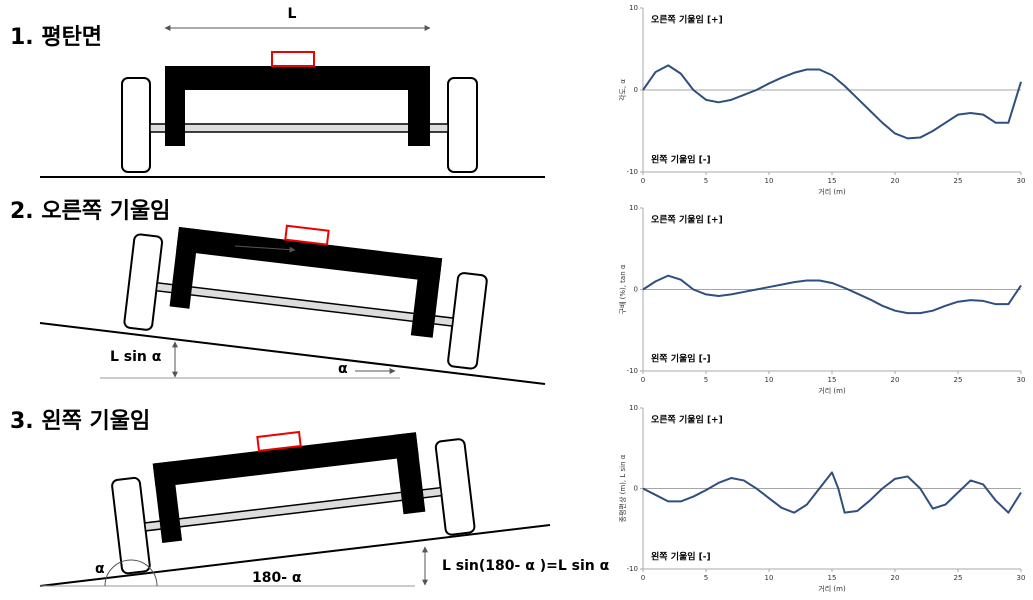 The width and height of the screenshot is (1033, 600). What do you see at coordinates (80, 421) in the screenshot?
I see `section-title: 3. 왼쪽 기울임` at bounding box center [80, 421].